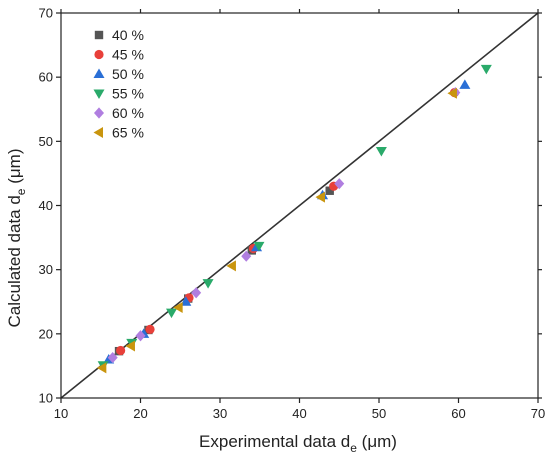 The image size is (550, 462). Describe the element at coordinates (128, 133) in the screenshot. I see `legend-label: 65 %` at that location.